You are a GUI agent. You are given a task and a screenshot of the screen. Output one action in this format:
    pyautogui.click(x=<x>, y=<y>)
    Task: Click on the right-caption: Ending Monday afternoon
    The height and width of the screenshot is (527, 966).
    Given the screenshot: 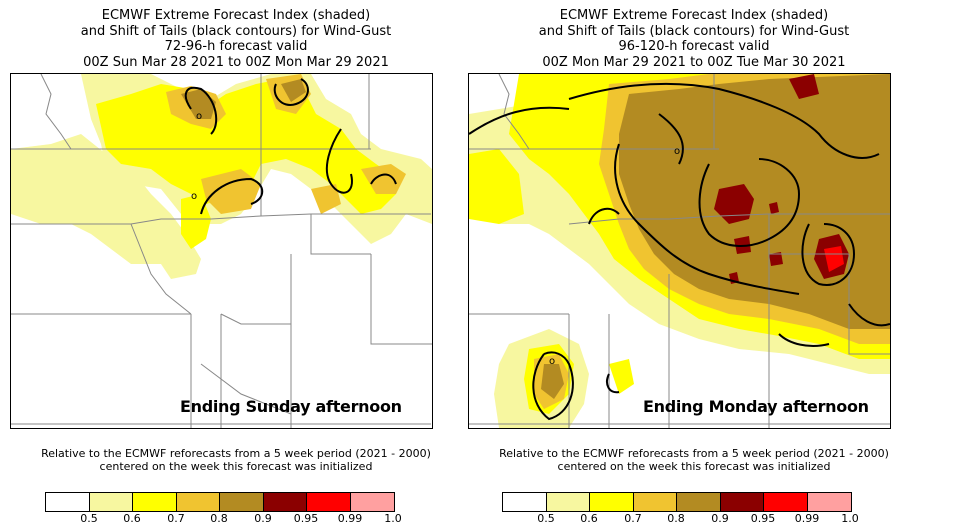 What is the action you would take?
    pyautogui.click(x=756, y=406)
    